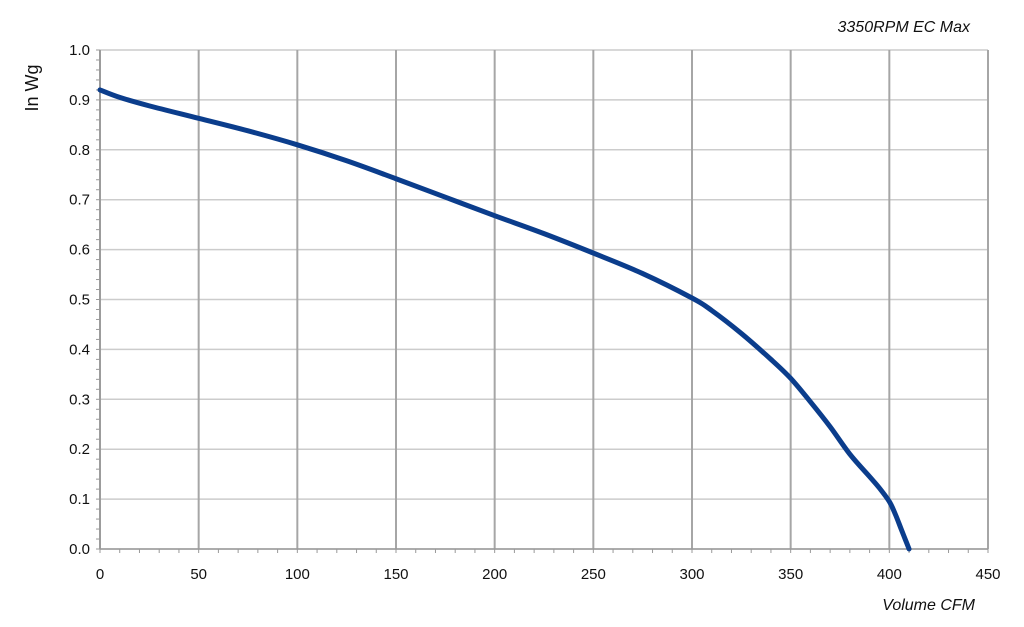 This screenshot has width=1024, height=627. What do you see at coordinates (100, 574) in the screenshot?
I see `x-tick-label: 0` at bounding box center [100, 574].